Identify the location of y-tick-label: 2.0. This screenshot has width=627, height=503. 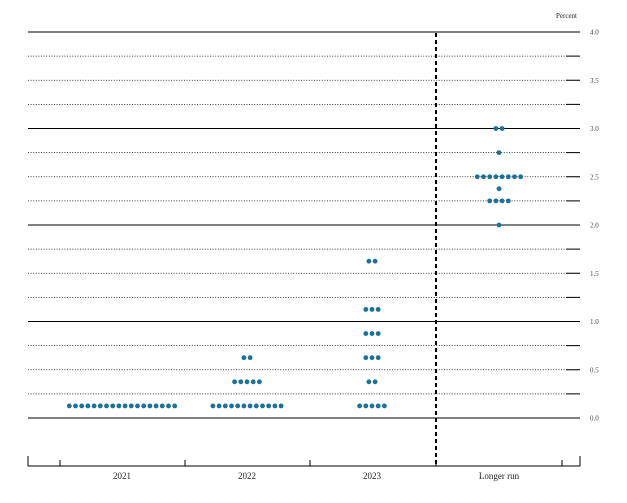
(594, 226).